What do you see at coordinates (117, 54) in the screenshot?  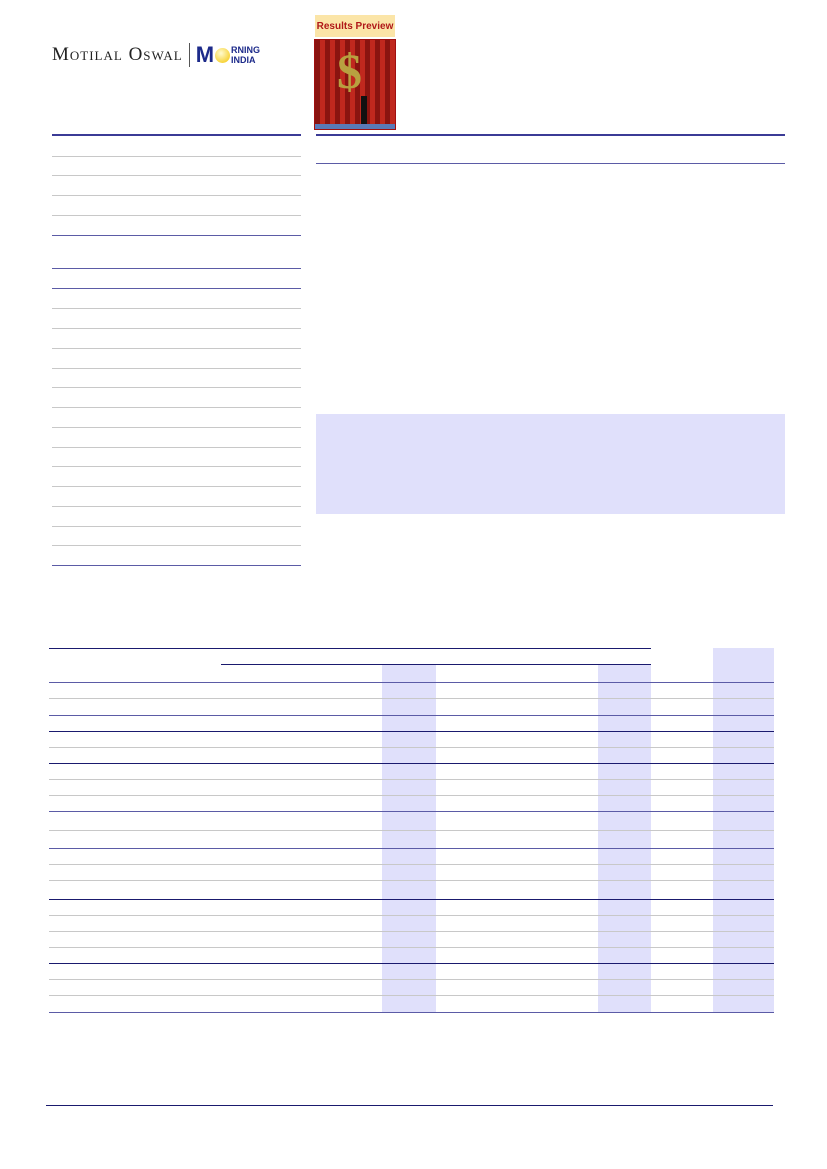 I see `brand-name: Motilal Oswal` at bounding box center [117, 54].